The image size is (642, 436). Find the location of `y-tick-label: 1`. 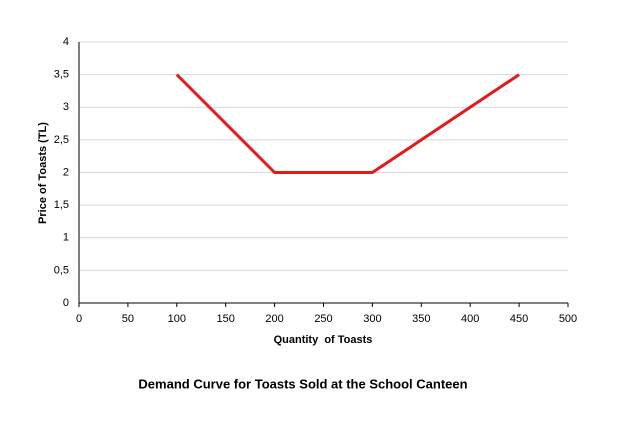

y-tick-label: 1 is located at coordinates (66, 238).